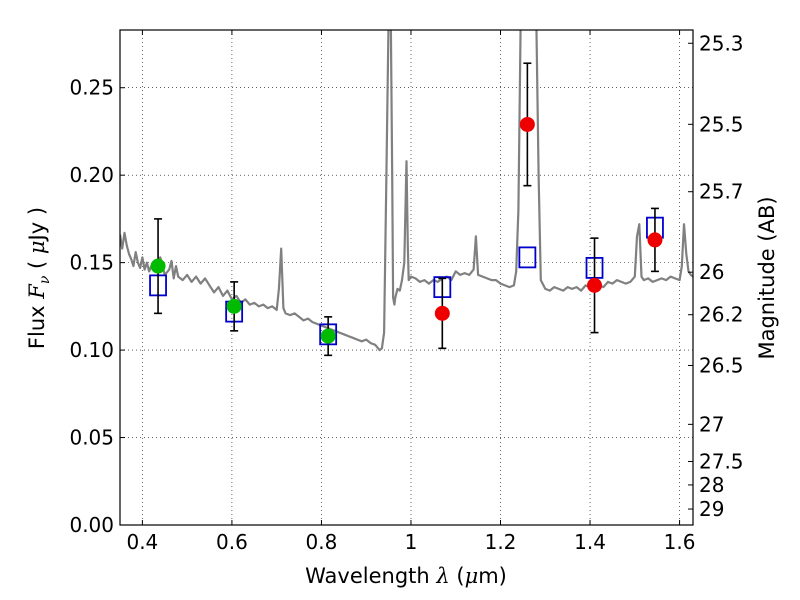 The image size is (800, 600). I want to click on magnitude-tick-label: 25.7, so click(721, 192).